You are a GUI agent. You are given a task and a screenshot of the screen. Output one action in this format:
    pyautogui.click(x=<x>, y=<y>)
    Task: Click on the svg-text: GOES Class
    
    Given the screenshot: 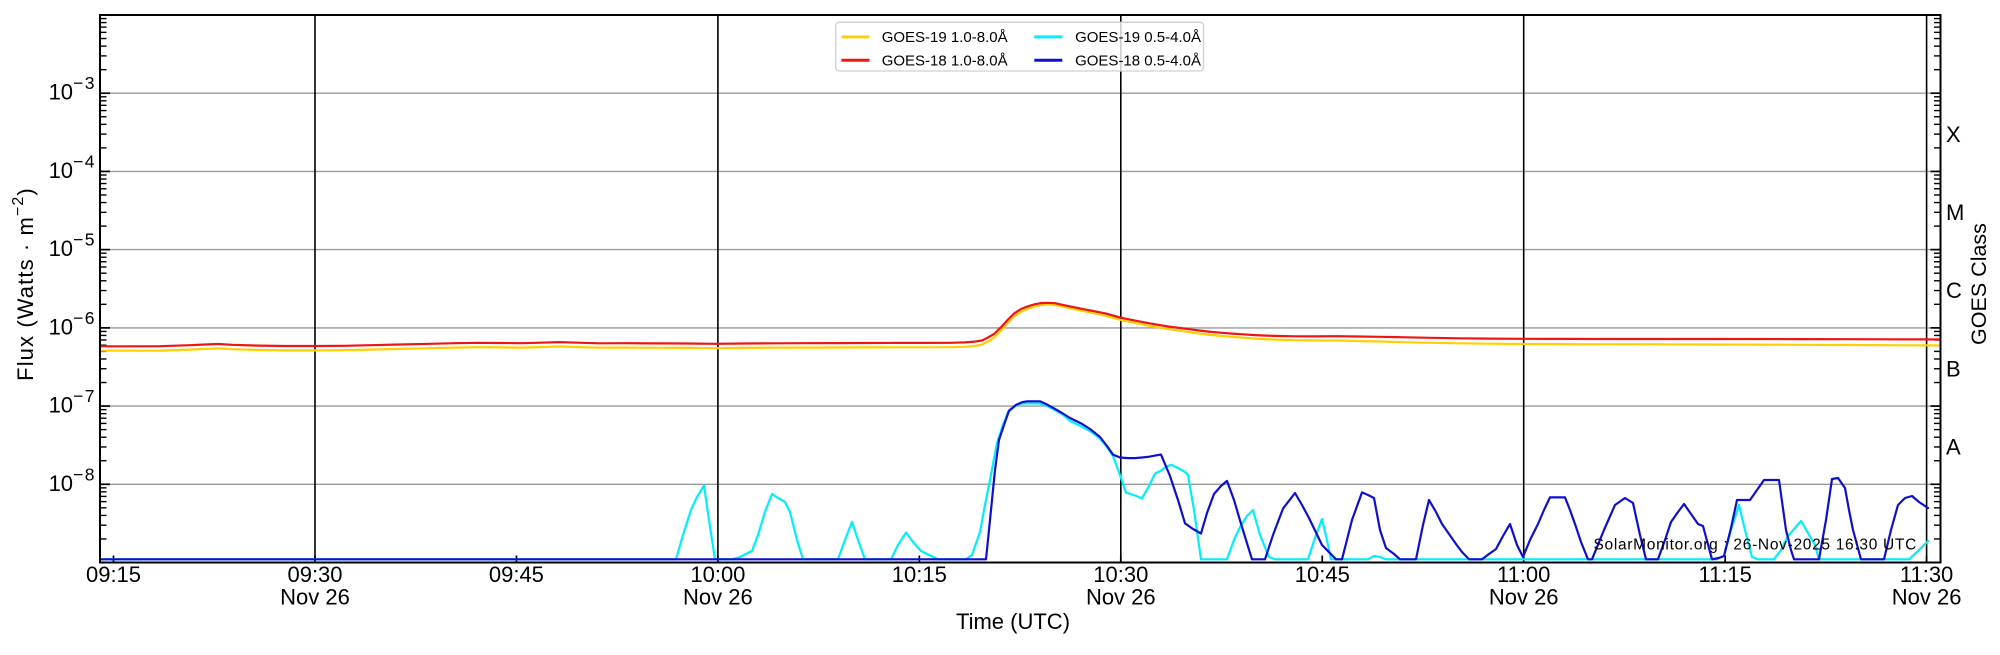 What is the action you would take?
    pyautogui.click(x=1979, y=284)
    